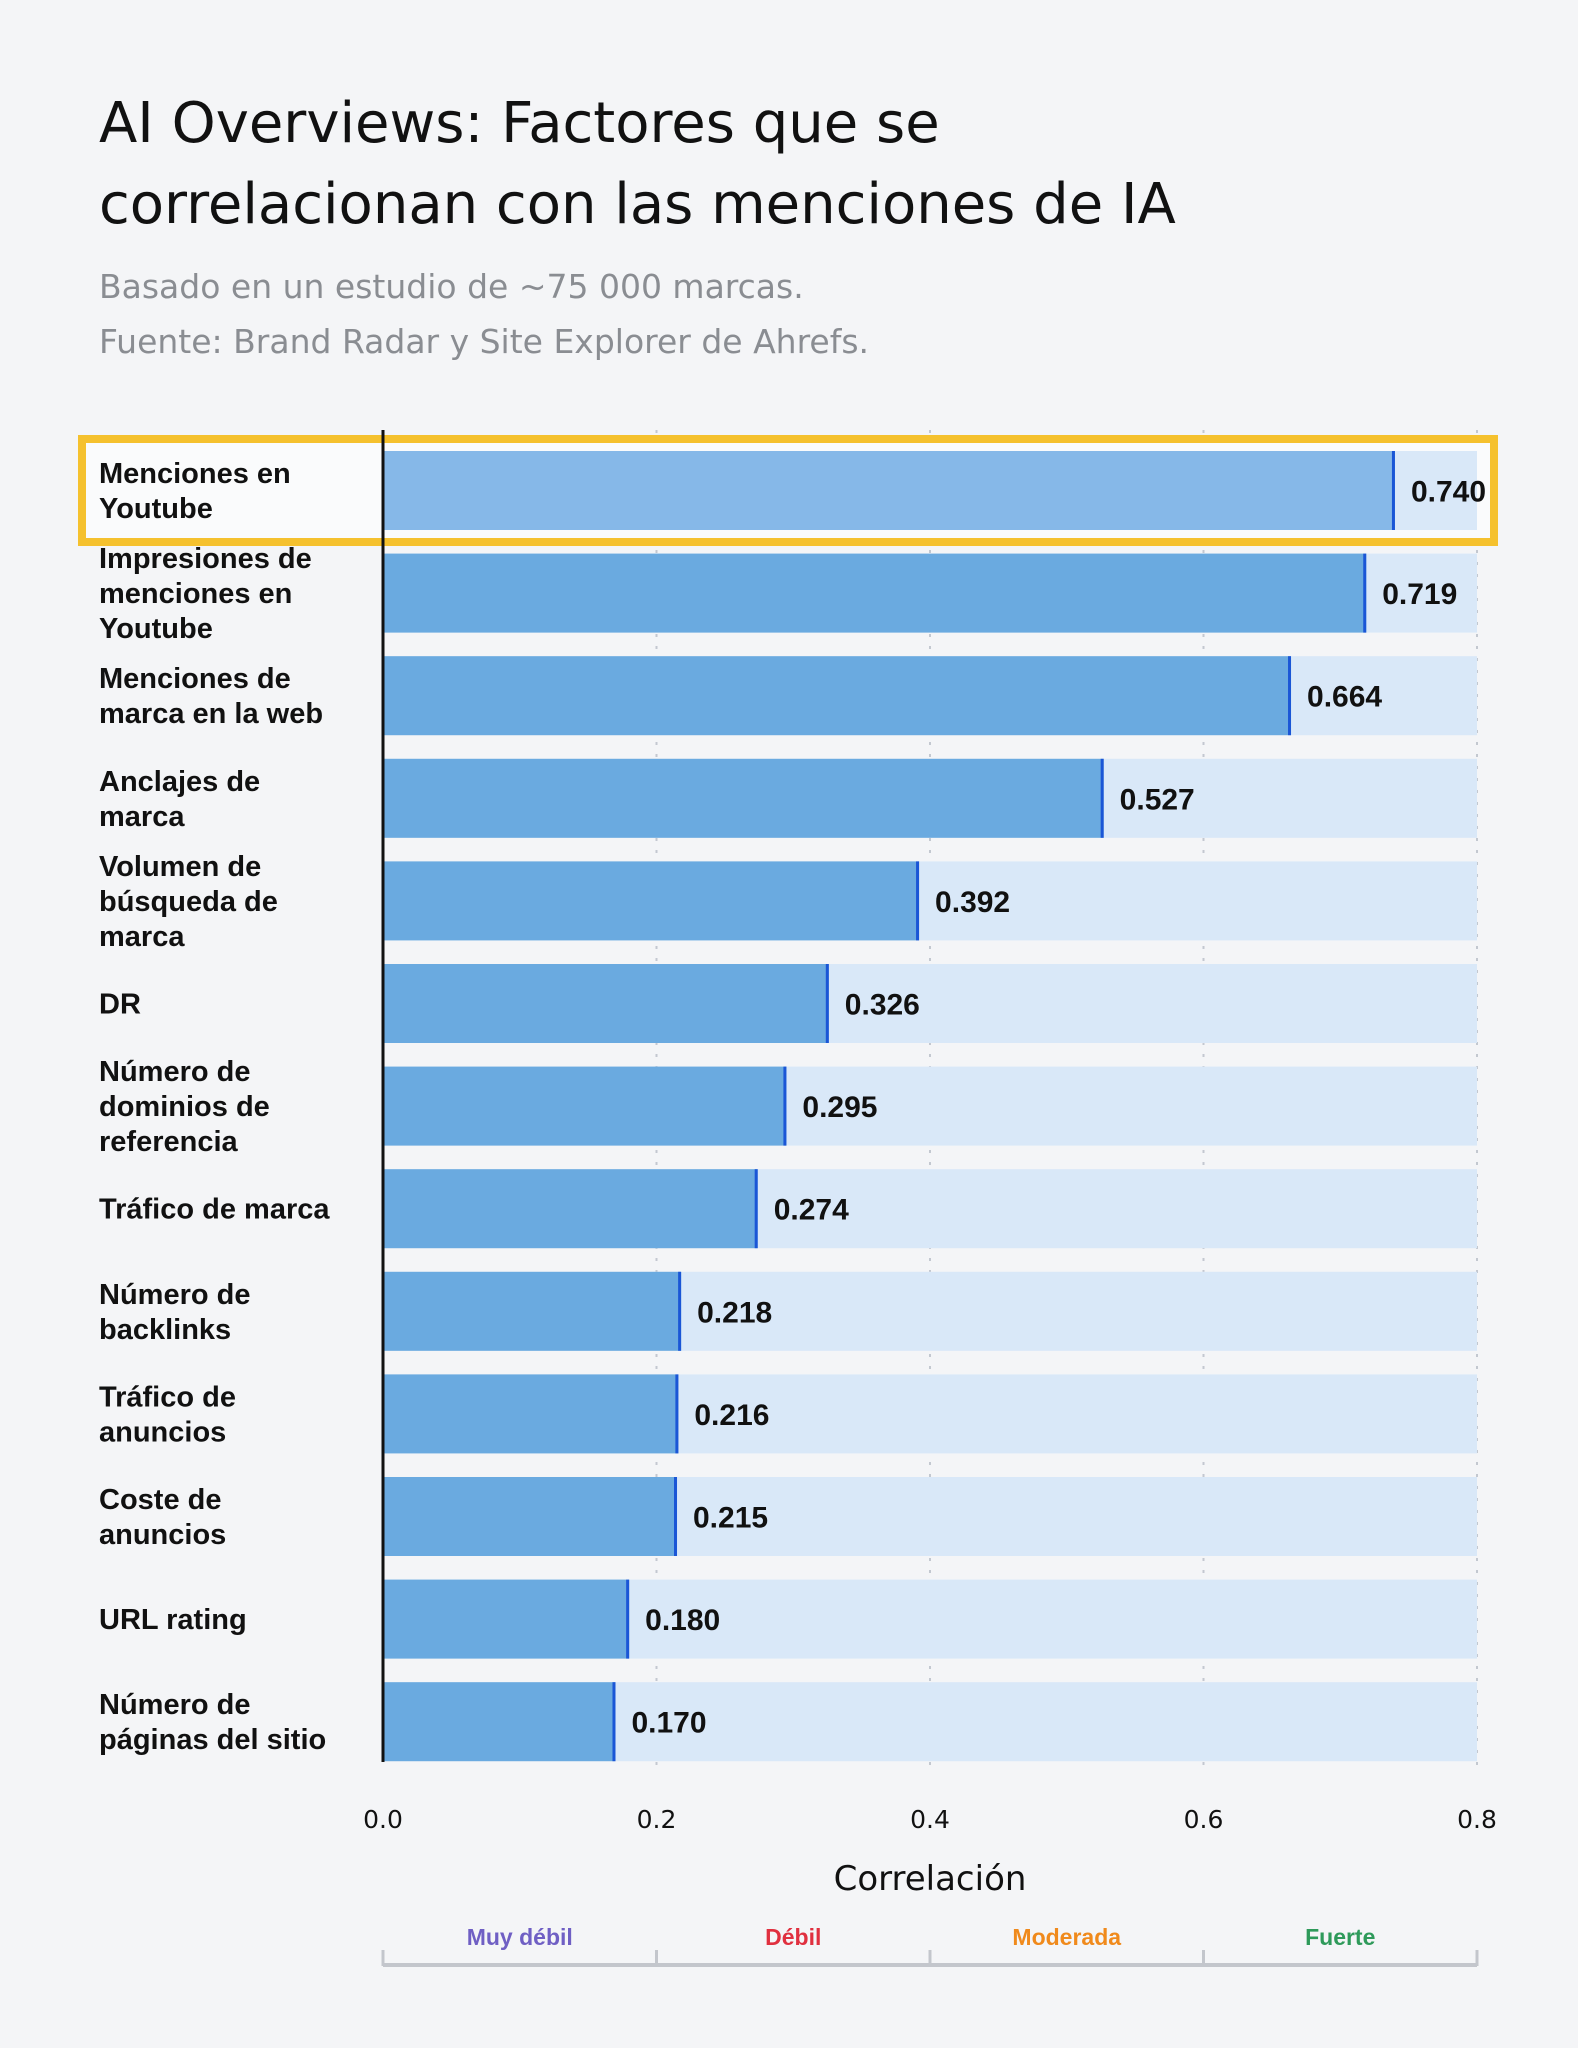 The width and height of the screenshot is (1578, 2048). What do you see at coordinates (657, 1819) in the screenshot?
I see `x-tick-label: 0.2` at bounding box center [657, 1819].